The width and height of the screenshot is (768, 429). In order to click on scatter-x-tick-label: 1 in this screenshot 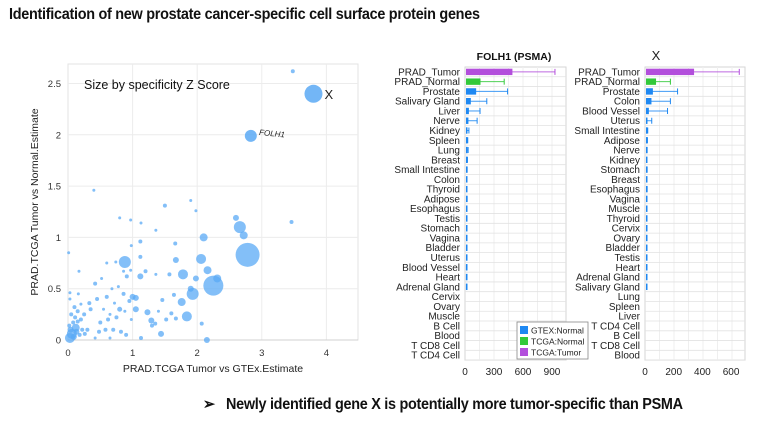, I will do `click(132, 353)`.